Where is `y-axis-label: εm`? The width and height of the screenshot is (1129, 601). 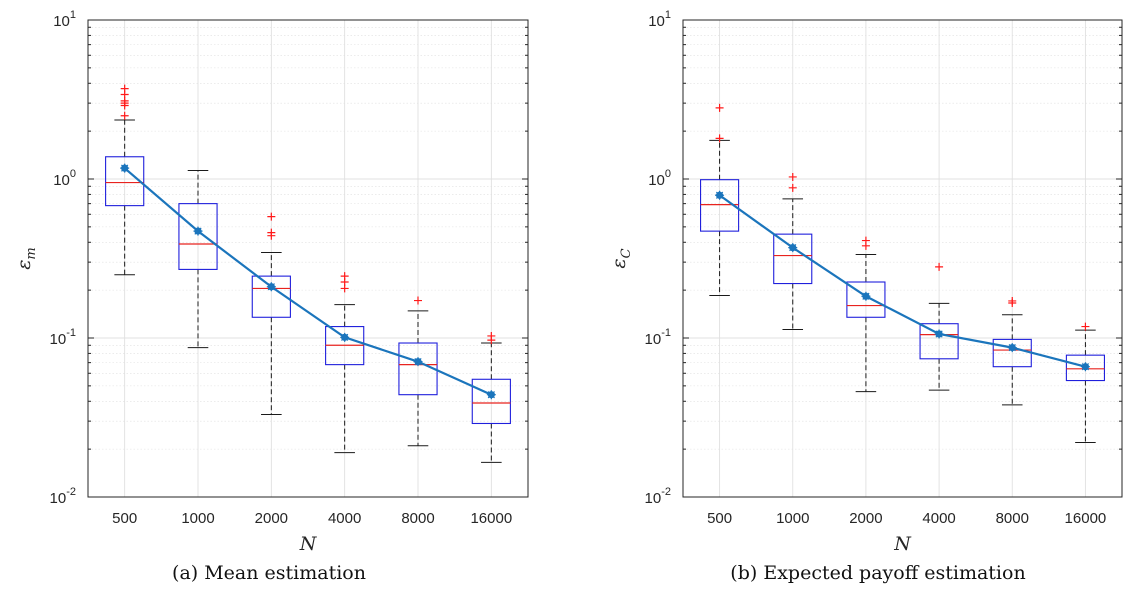 y-axis-label: εm is located at coordinates (26, 258).